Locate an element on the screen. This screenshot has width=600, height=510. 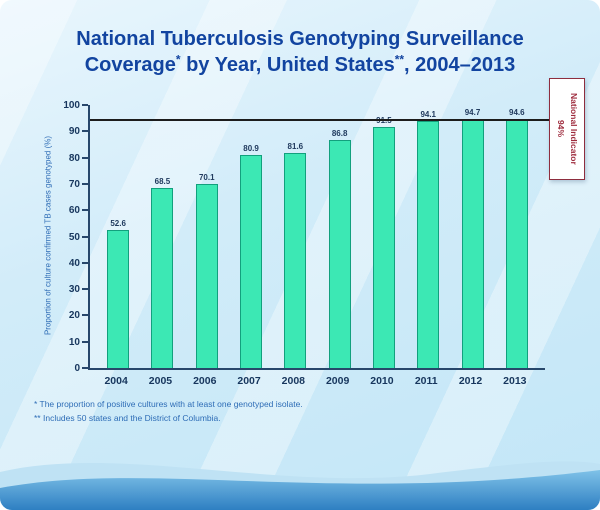
x-tick-label: 2011 is located at coordinates (426, 381).